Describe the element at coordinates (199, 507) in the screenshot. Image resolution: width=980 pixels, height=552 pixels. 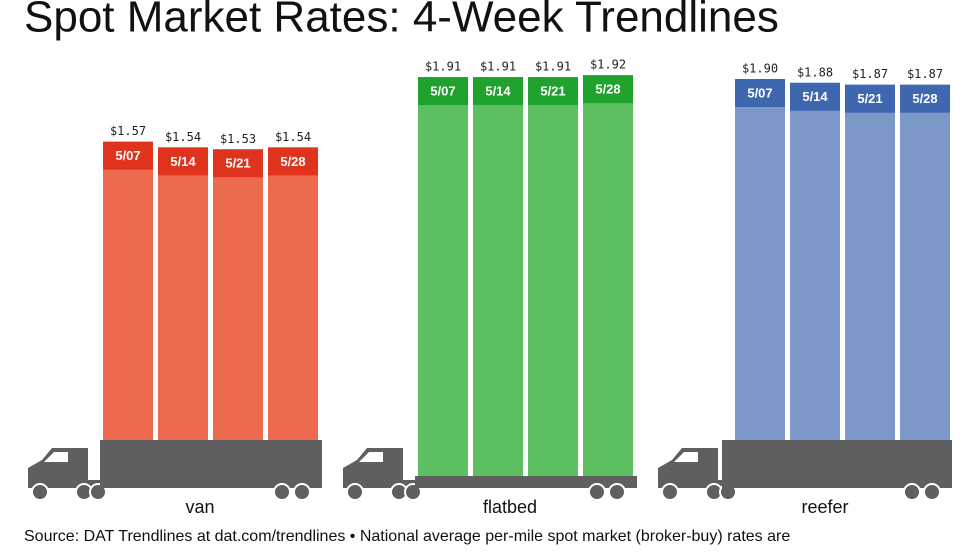
I see `group-title: van` at that location.